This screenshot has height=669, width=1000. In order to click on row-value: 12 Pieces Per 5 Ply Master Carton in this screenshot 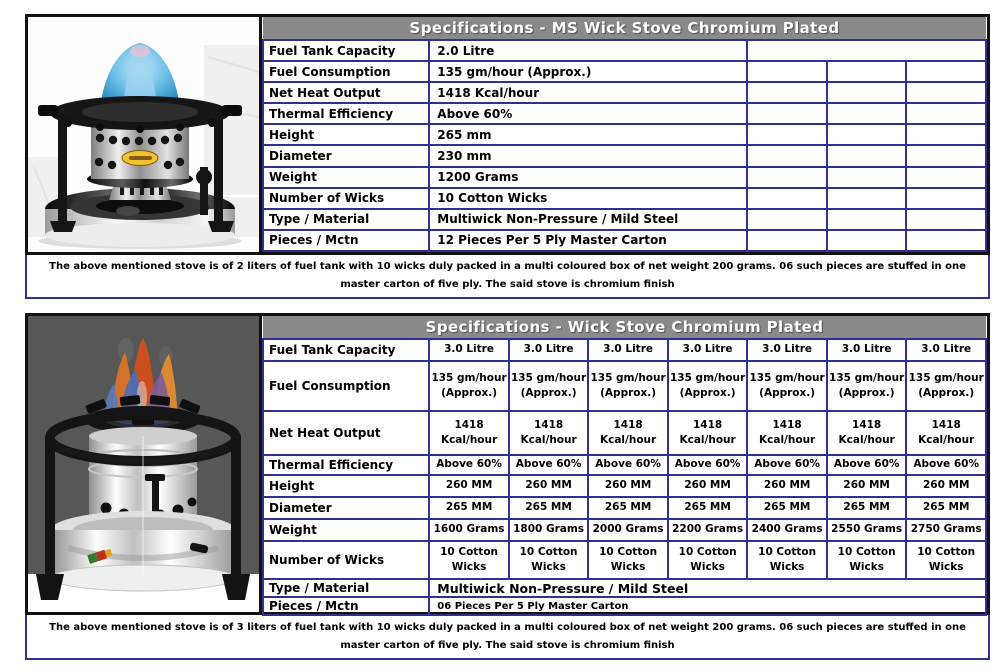, I will do `click(588, 240)`.